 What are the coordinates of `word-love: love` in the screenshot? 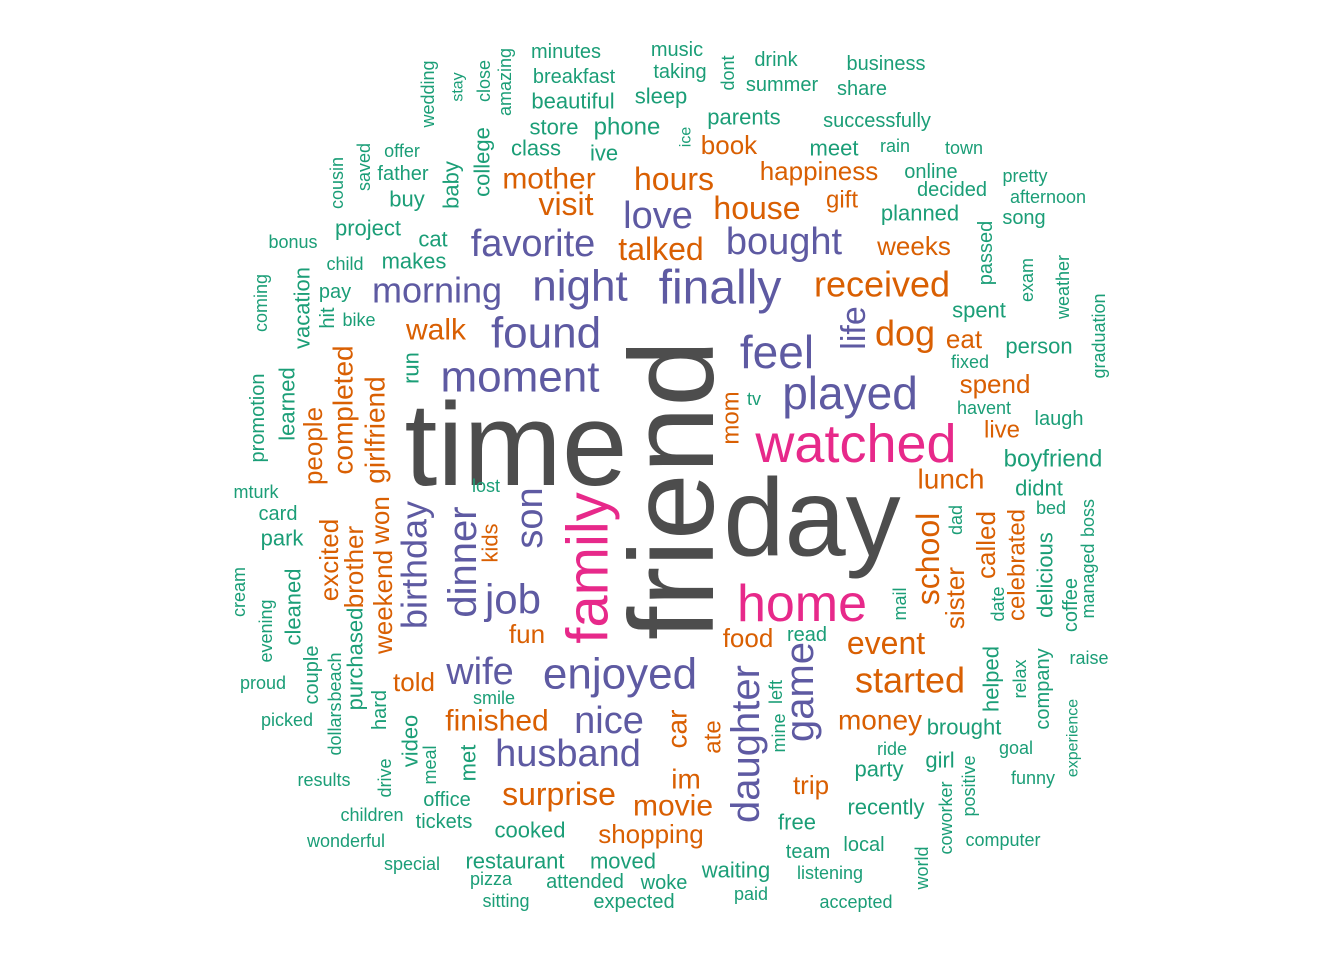 It's located at (658, 216).